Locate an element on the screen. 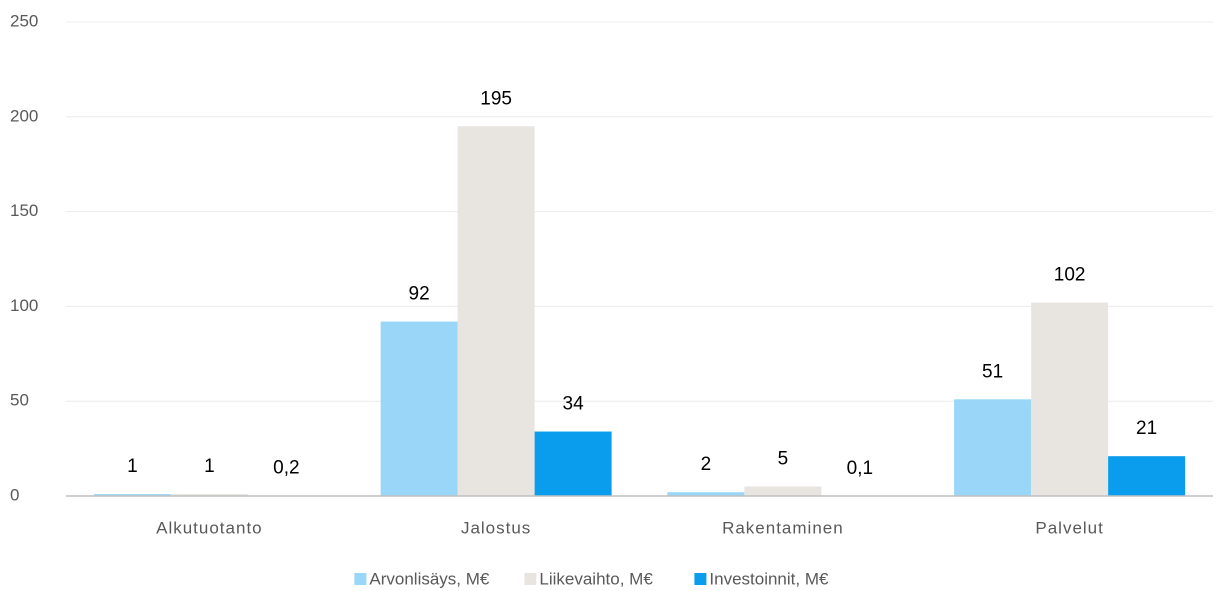  y-tick-label: 150 is located at coordinates (24, 210).